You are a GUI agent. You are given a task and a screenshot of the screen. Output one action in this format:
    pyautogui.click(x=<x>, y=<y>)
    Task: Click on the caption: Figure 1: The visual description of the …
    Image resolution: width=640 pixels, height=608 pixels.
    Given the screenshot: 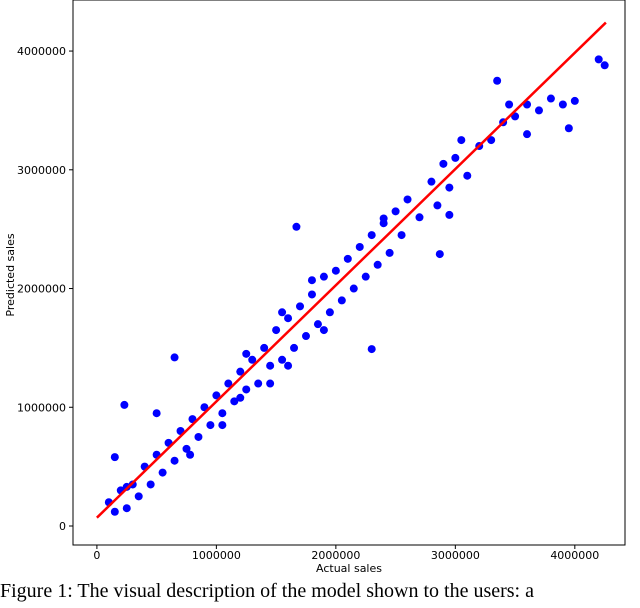 What is the action you would take?
    pyautogui.click(x=267, y=591)
    